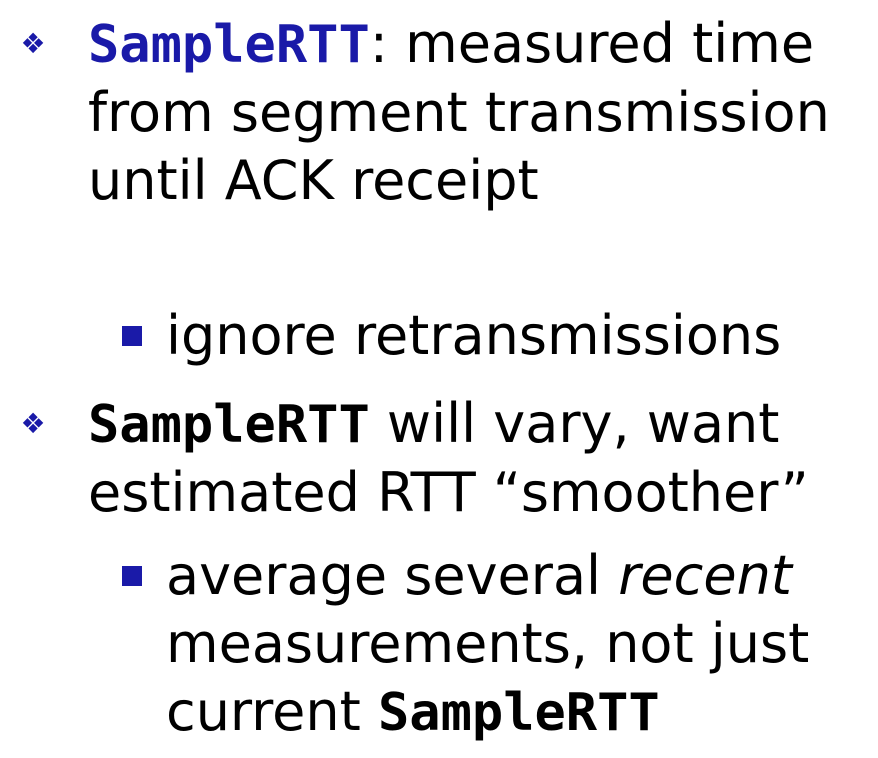 The height and width of the screenshot is (758, 878). I want to click on bullet-2-code-term: SampleRTT, so click(229, 425).